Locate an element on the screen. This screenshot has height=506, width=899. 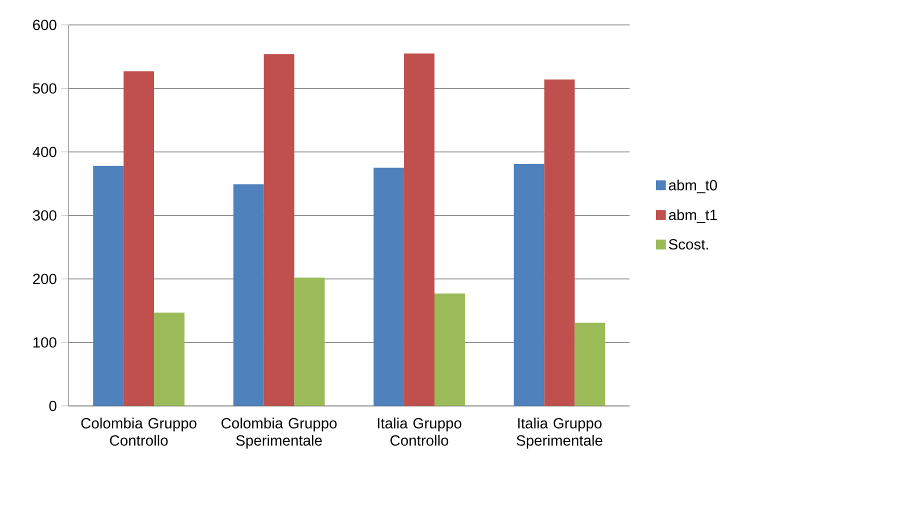
y-tick-label: 300 is located at coordinates (44, 215).